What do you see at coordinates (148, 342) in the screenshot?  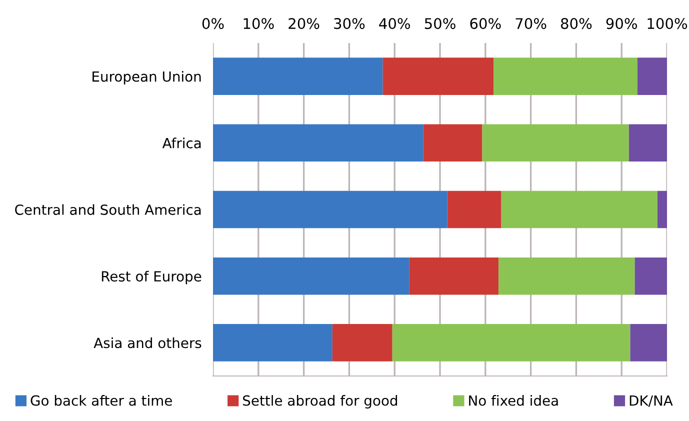 I see `y-tick-label: Asia and others` at bounding box center [148, 342].